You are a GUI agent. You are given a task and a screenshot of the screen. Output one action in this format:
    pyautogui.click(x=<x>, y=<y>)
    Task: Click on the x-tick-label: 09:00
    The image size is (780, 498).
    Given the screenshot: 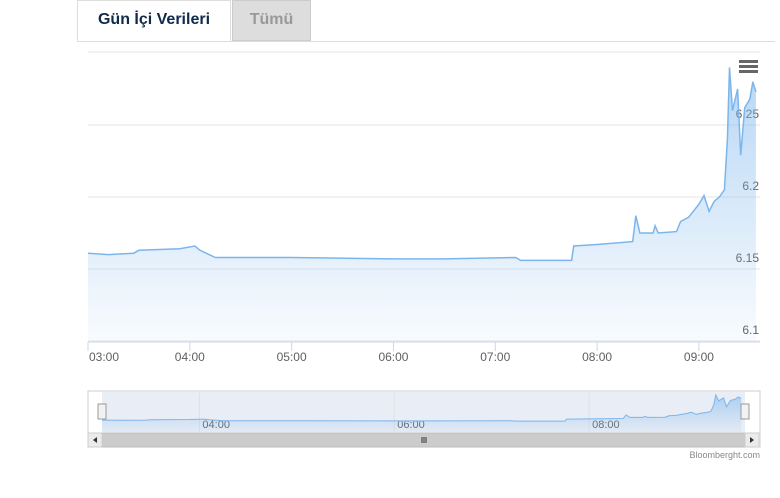 What is the action you would take?
    pyautogui.click(x=699, y=357)
    